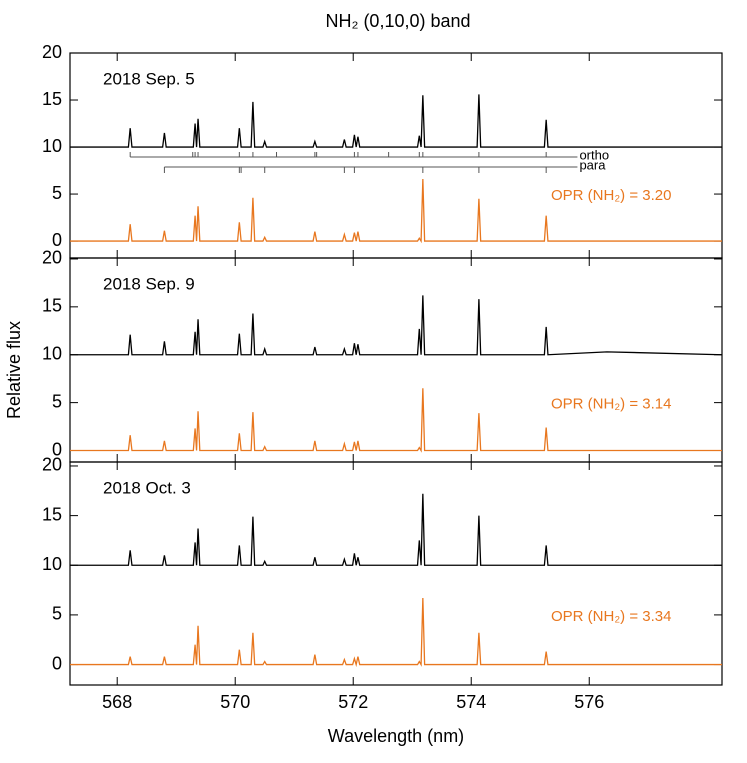  I want to click on x-tick-label: 574, so click(471, 702).